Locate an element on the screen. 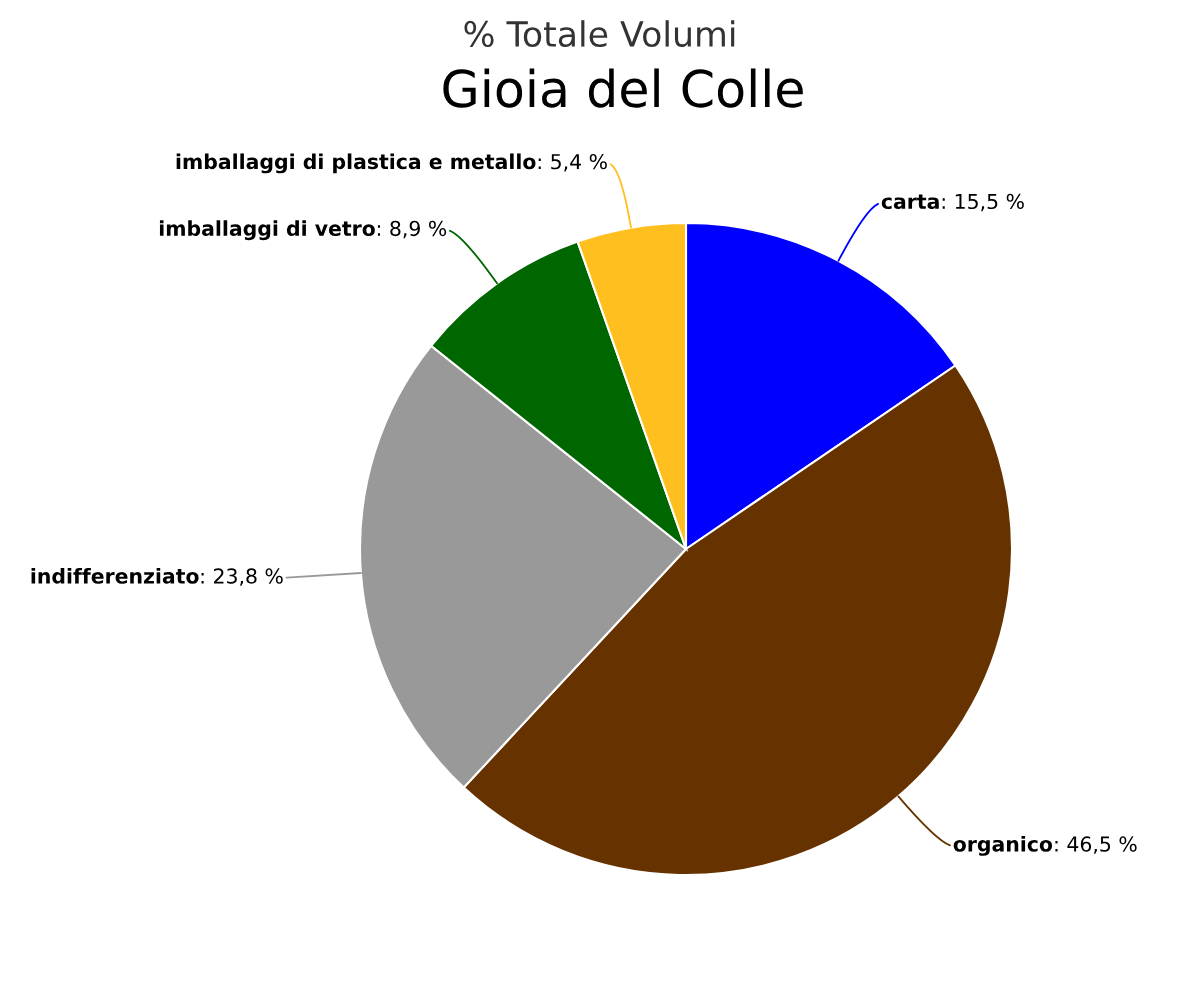 The height and width of the screenshot is (1000, 1200). data-label: : 5,4 % is located at coordinates (572, 162).